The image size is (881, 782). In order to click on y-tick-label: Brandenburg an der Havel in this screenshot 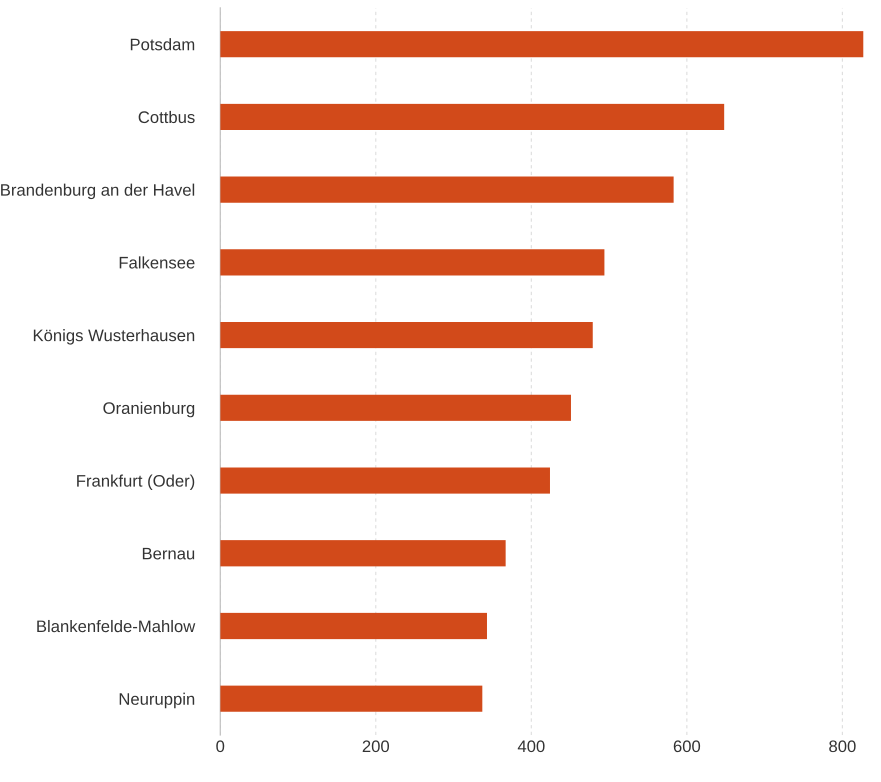, I will do `click(97, 192)`.